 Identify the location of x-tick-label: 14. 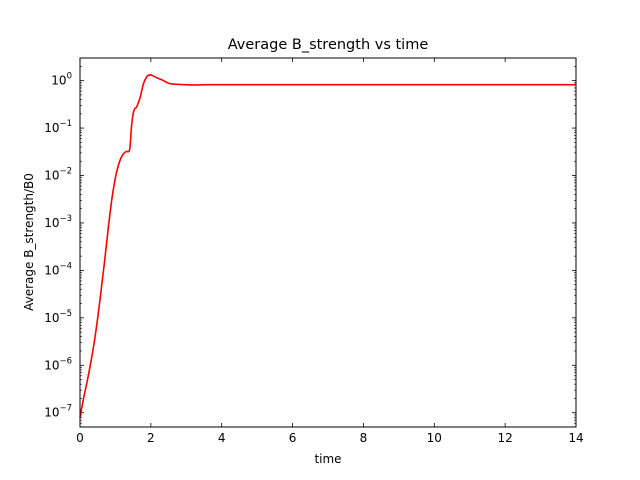
(575, 438).